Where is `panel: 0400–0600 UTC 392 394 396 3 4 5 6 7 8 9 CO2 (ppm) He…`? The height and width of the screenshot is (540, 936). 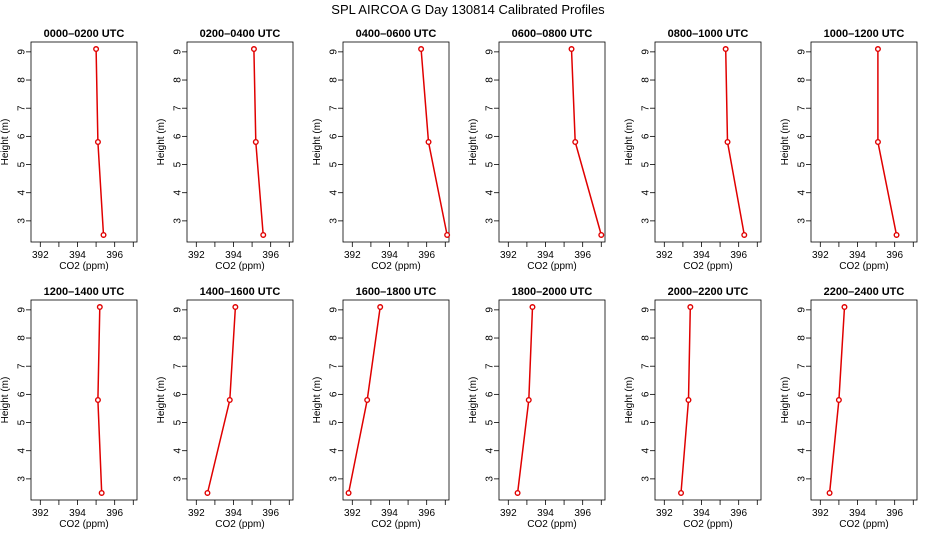
panel: 0400–0600 UTC 392 394 396 3 4 5 6 7 8 9 CO2 (ppm) He… is located at coordinates (381, 150).